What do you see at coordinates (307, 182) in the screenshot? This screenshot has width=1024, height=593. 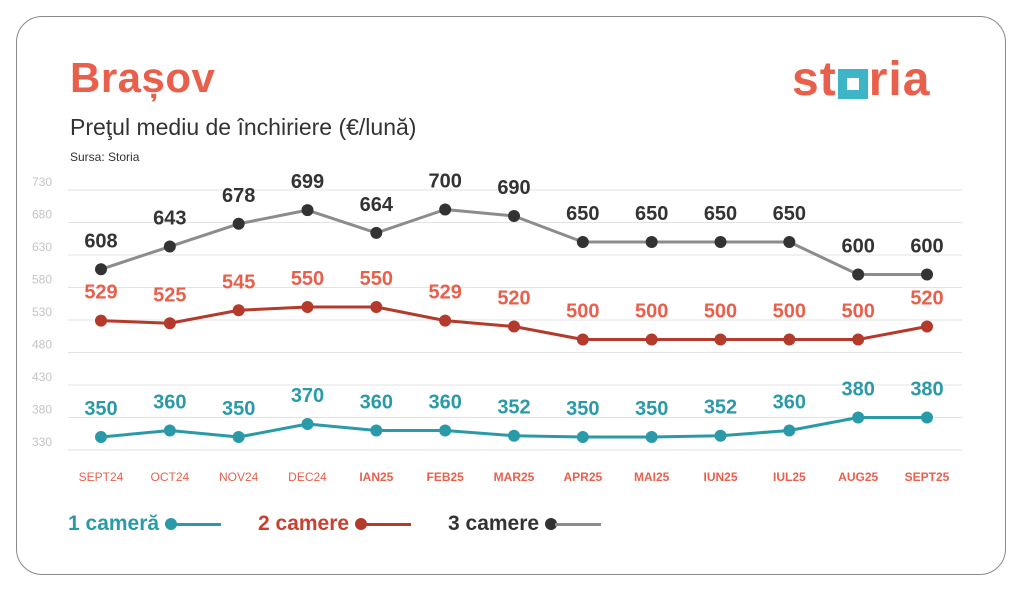 I see `data-label: 699` at bounding box center [307, 182].